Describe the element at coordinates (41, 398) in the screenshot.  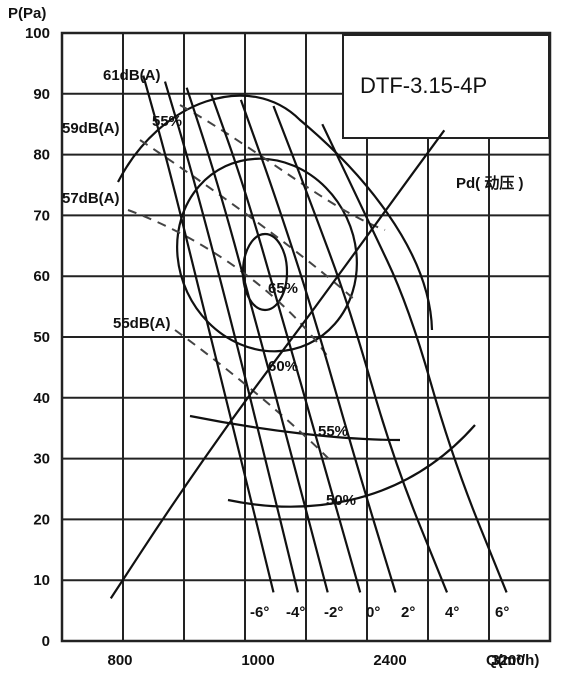
I see `y-tick-label: 40` at that location.